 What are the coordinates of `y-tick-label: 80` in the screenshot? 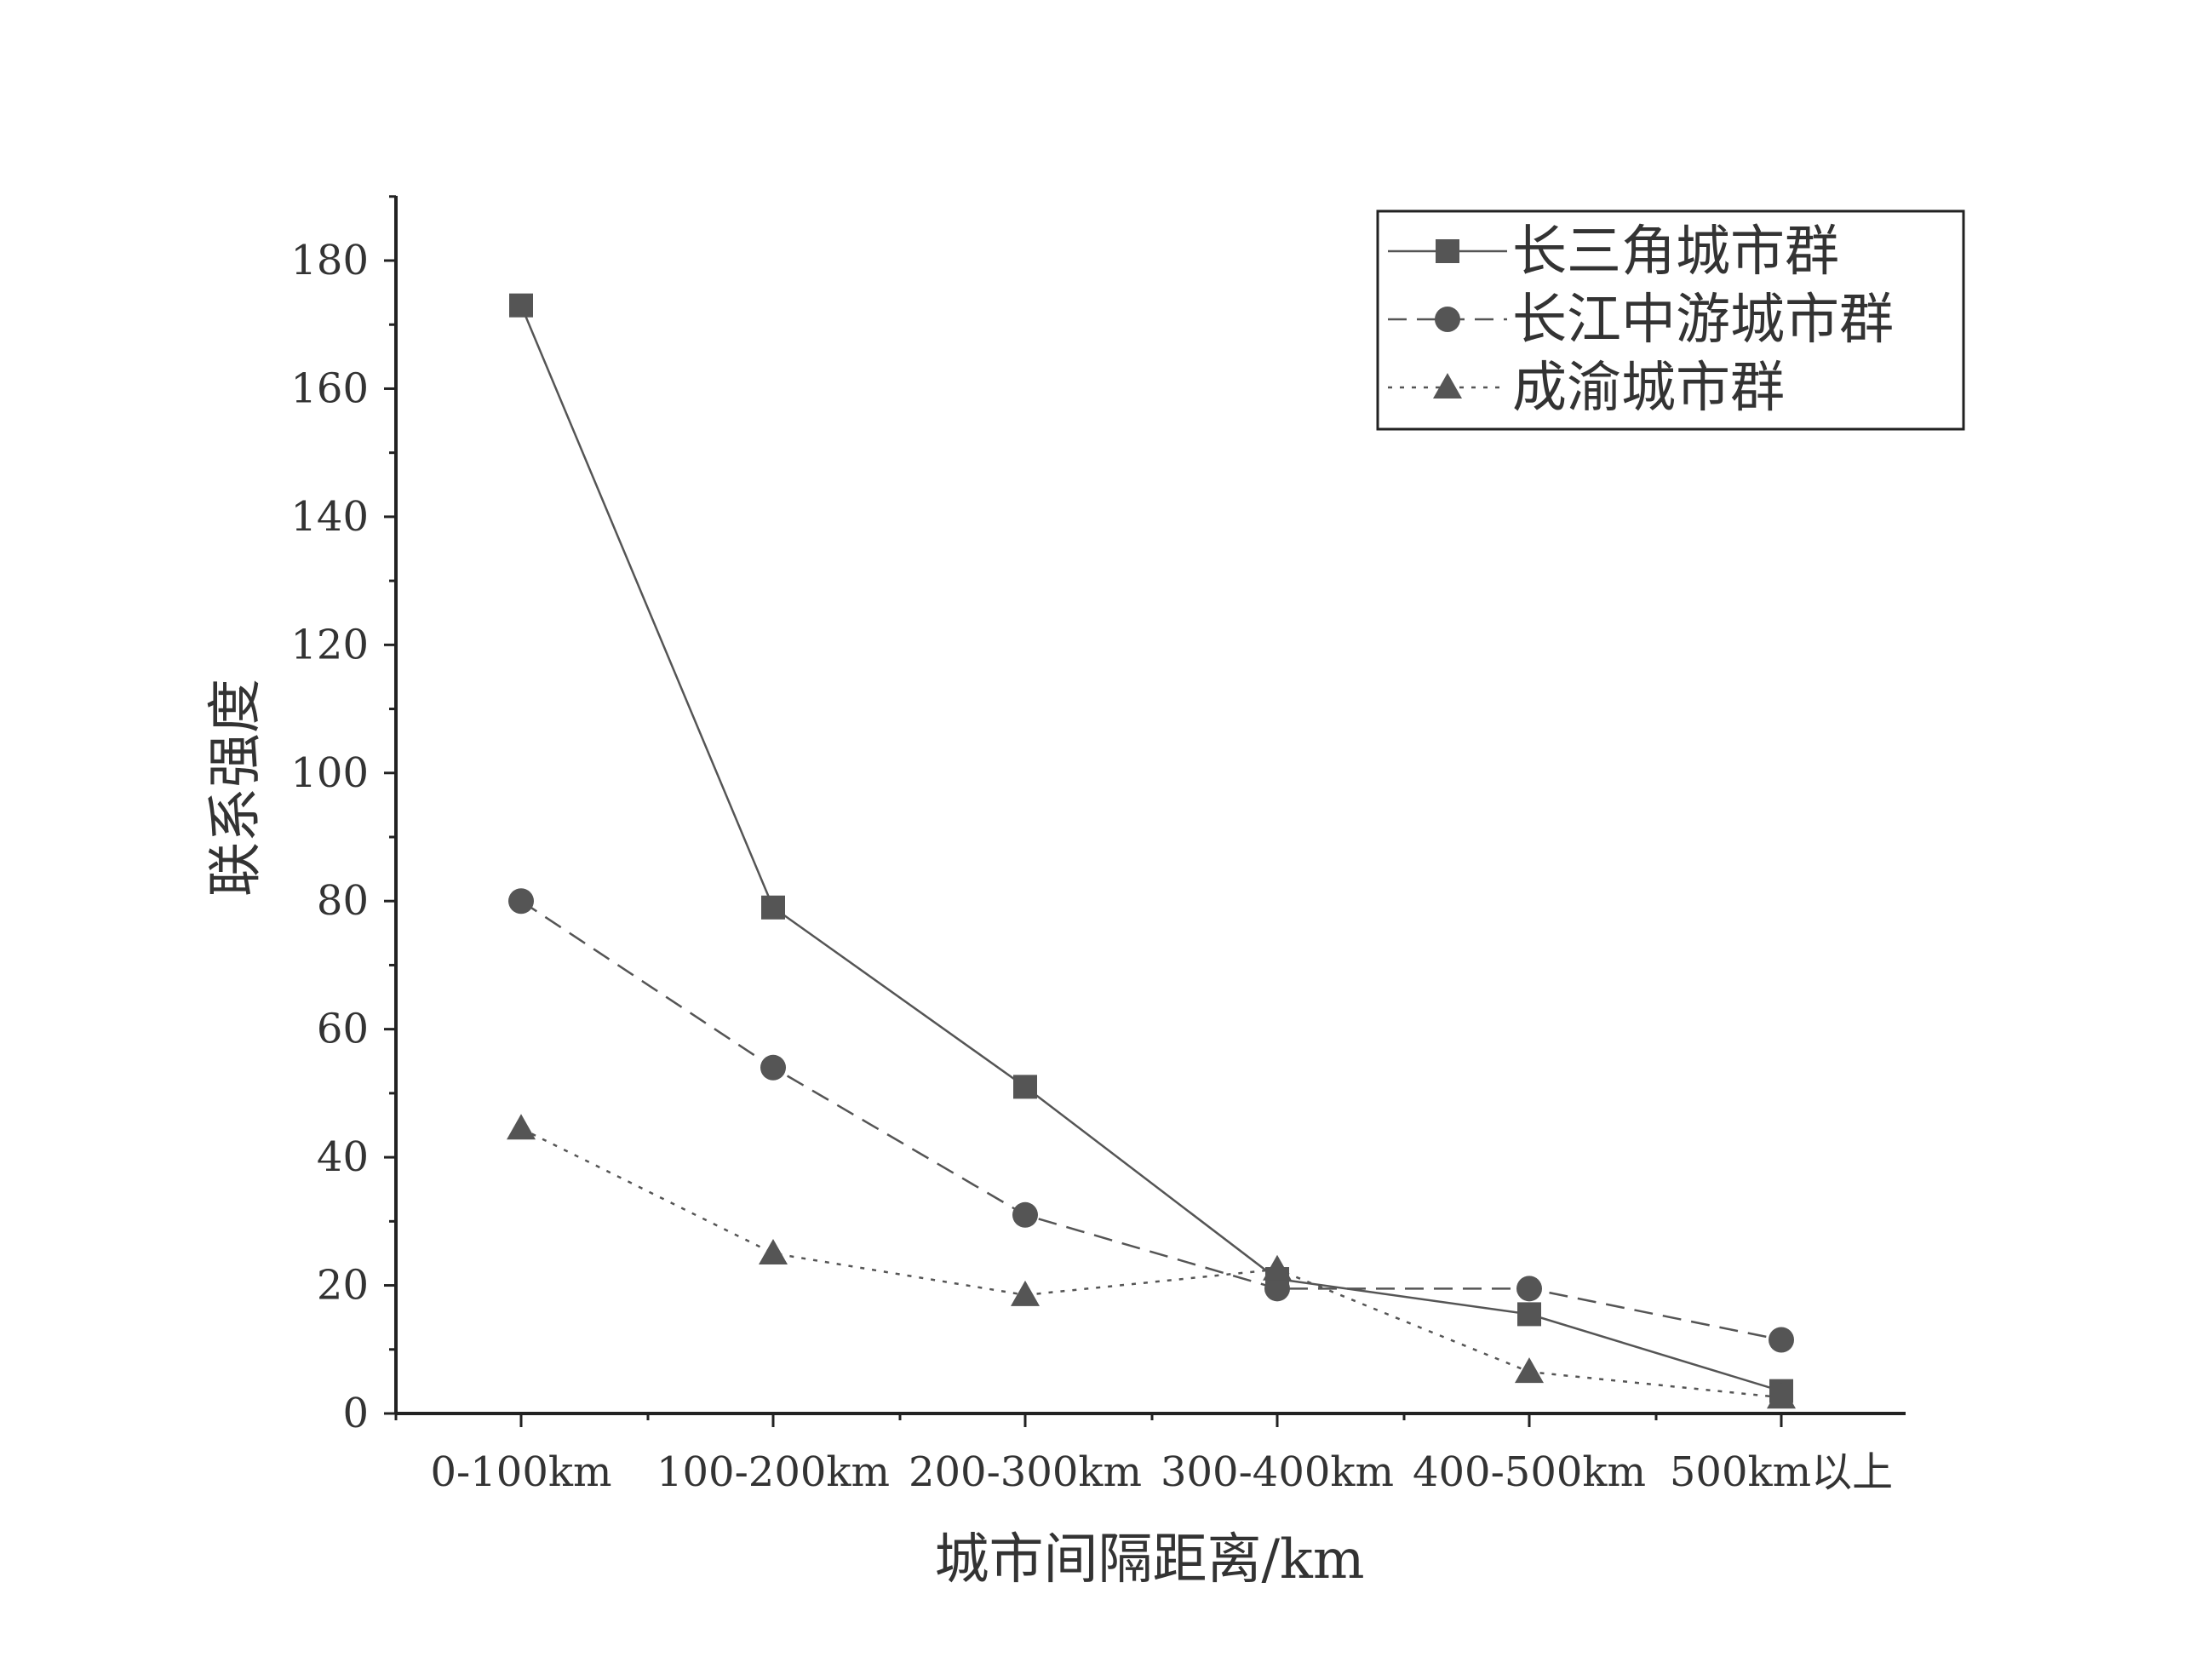 It's located at (343, 901).